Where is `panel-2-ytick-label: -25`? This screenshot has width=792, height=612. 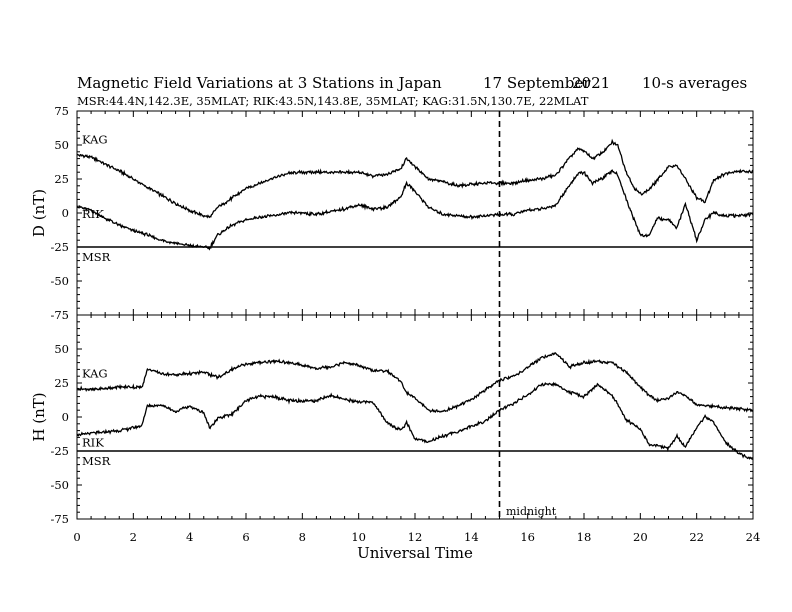 panel-2-ytick-label: -25 is located at coordinates (59, 451).